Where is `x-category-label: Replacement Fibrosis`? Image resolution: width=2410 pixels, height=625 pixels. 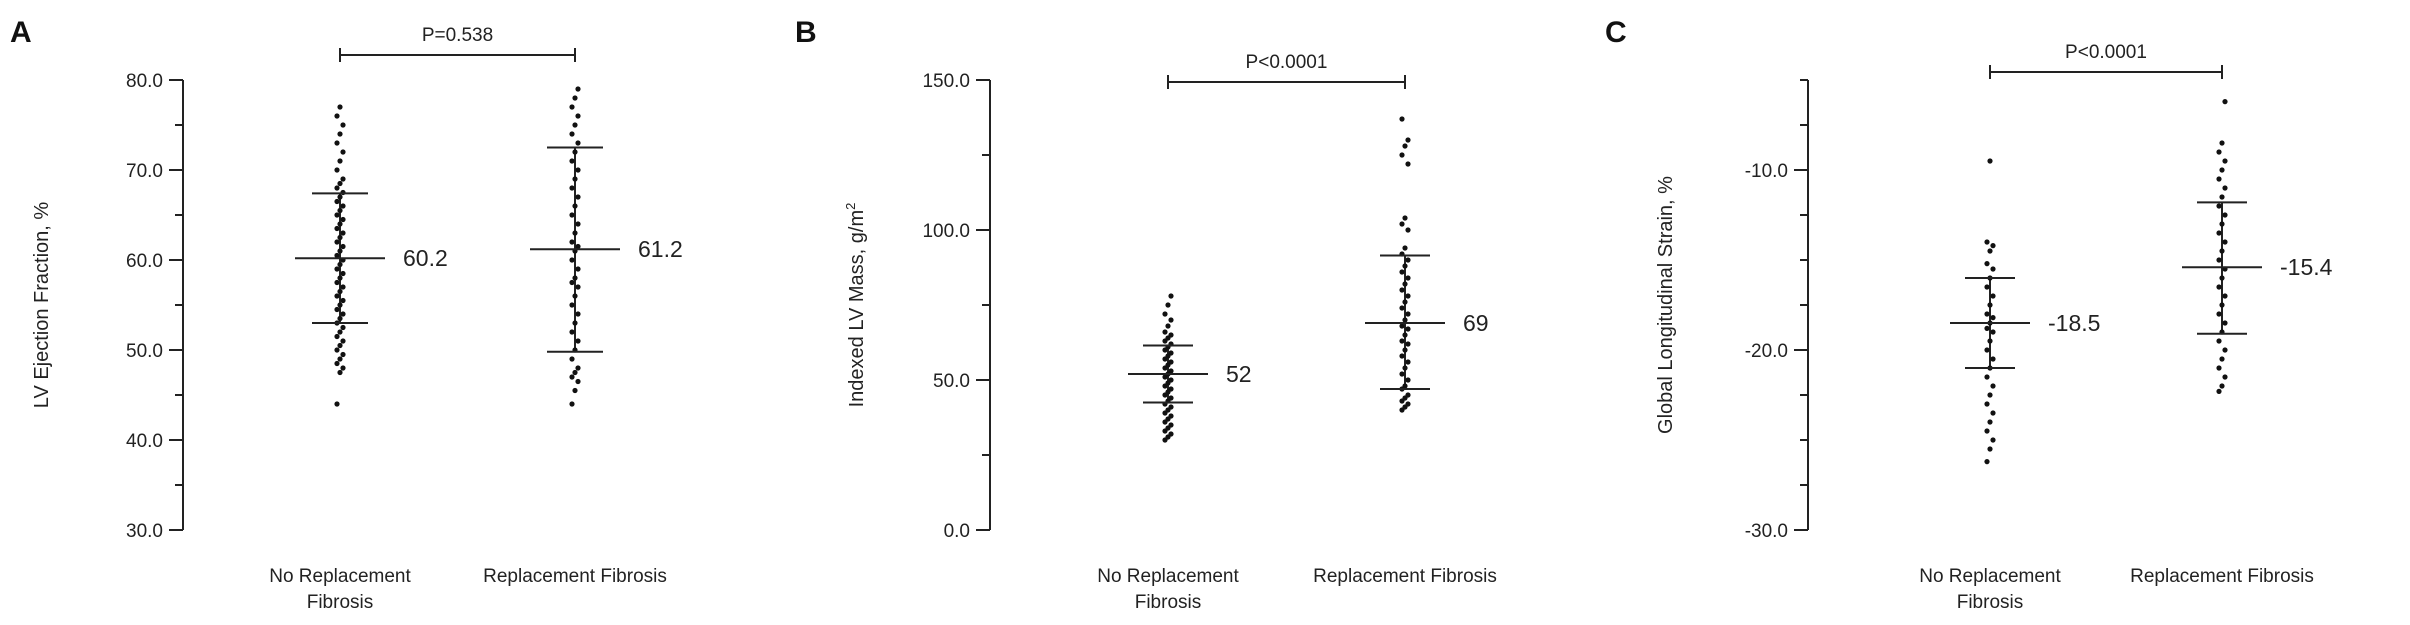
x-category-label: Replacement Fibrosis is located at coordinates (2222, 576).